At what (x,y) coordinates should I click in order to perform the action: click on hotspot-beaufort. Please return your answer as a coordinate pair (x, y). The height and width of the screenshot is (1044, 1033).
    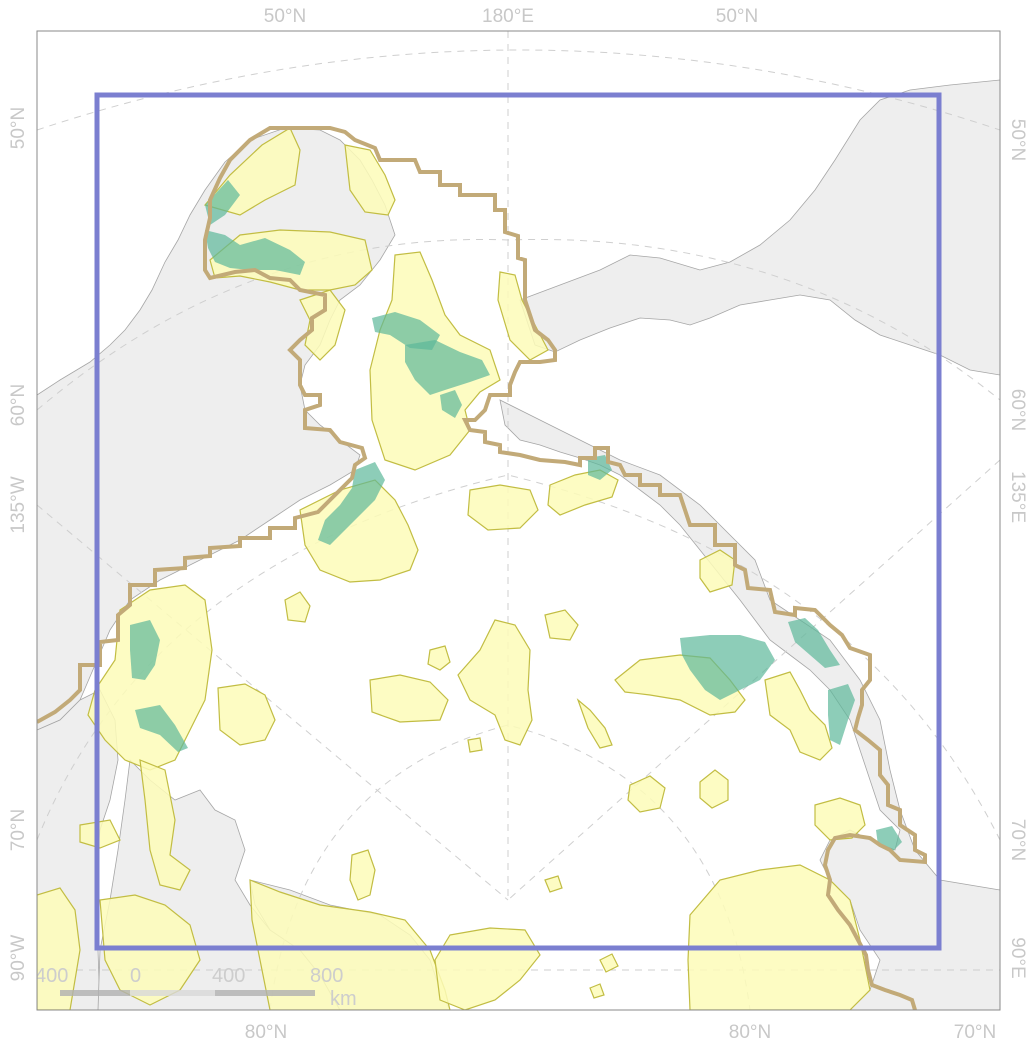
    Looking at the image, I should click on (351, 503).